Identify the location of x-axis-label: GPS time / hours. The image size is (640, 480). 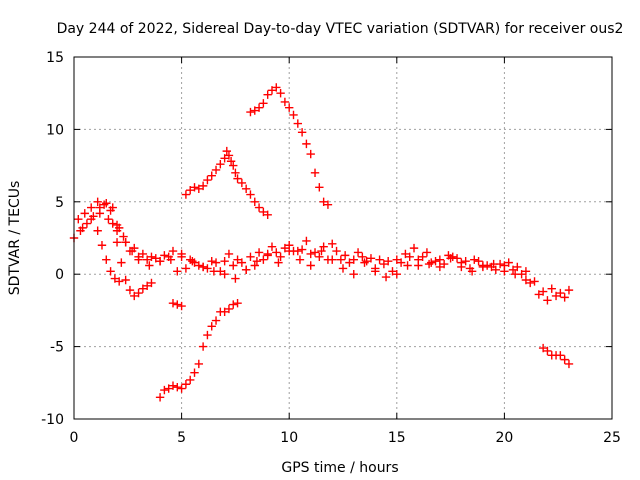
(339, 468).